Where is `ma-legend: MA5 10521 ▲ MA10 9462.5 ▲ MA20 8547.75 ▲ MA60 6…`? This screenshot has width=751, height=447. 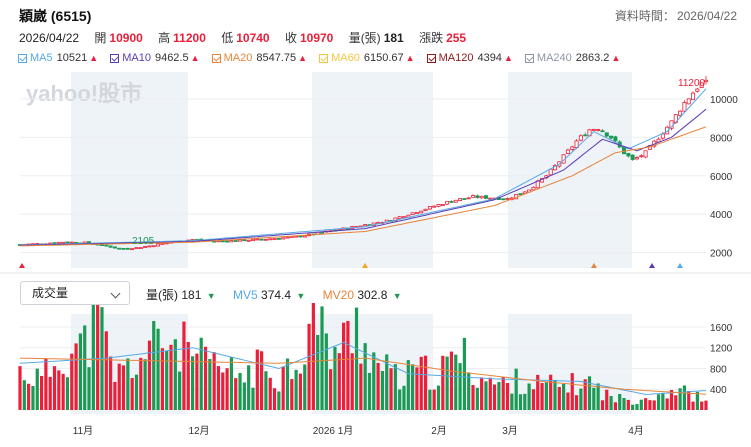 ma-legend: MA5 10521 ▲ MA10 9462.5 ▲ MA20 8547.75 ▲ MA60 6… is located at coordinates (323, 59).